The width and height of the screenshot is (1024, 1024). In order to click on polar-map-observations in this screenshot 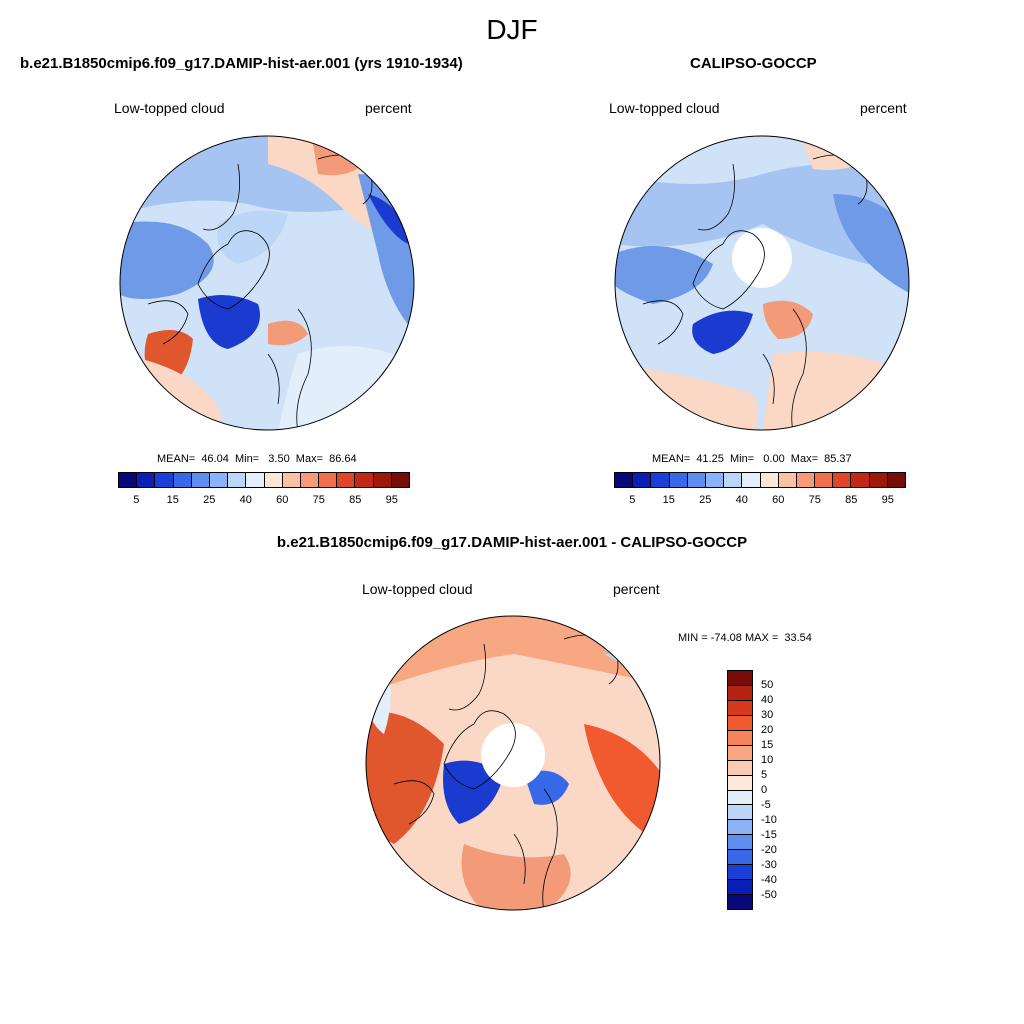, I will do `click(762, 283)`.